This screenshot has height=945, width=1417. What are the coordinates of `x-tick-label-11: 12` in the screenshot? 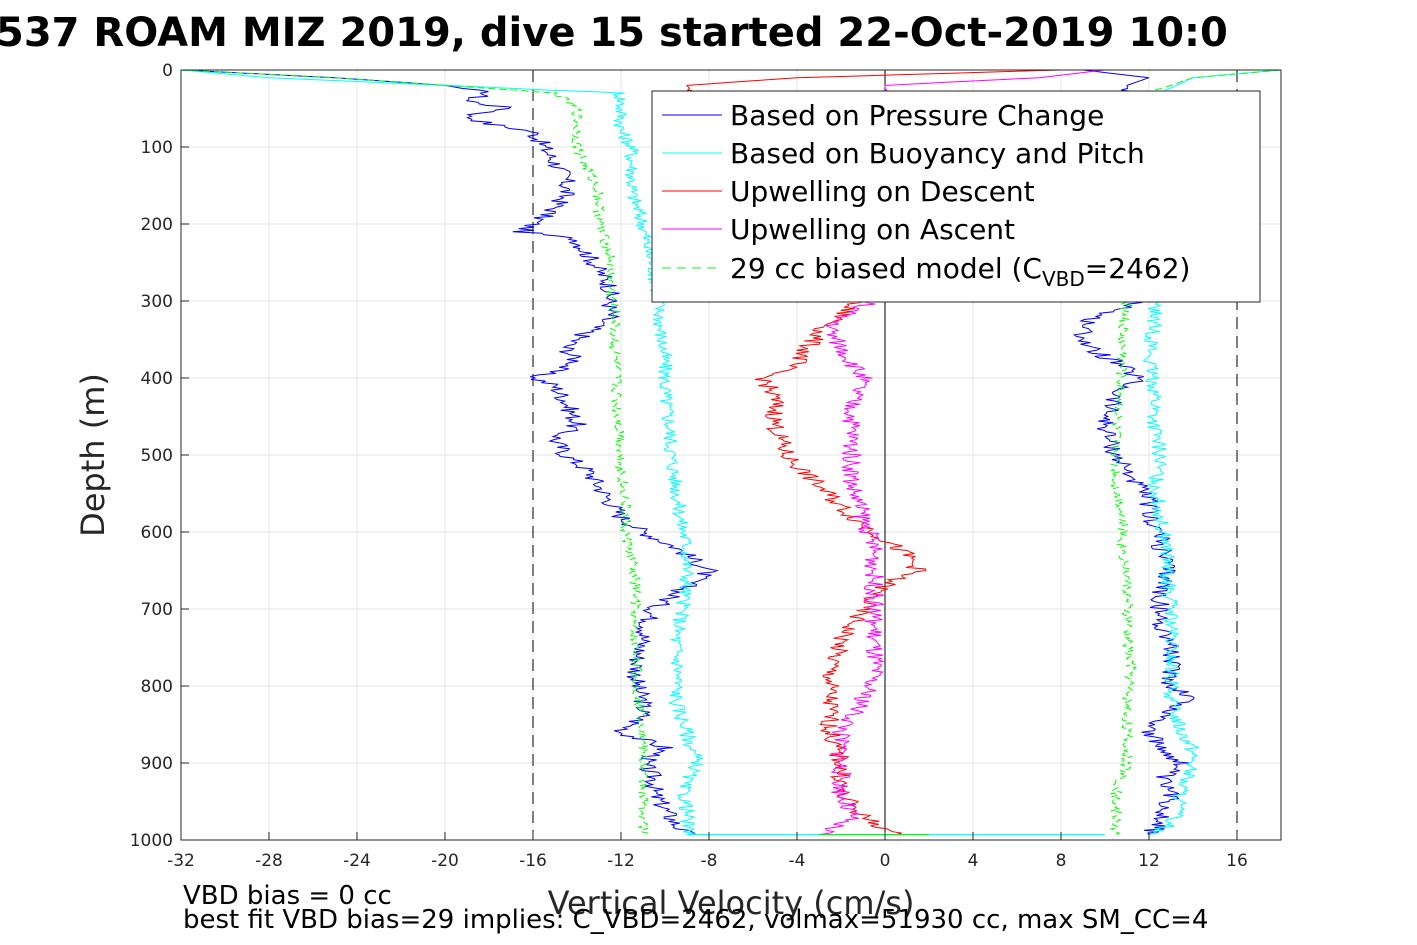 It's located at (1149, 861).